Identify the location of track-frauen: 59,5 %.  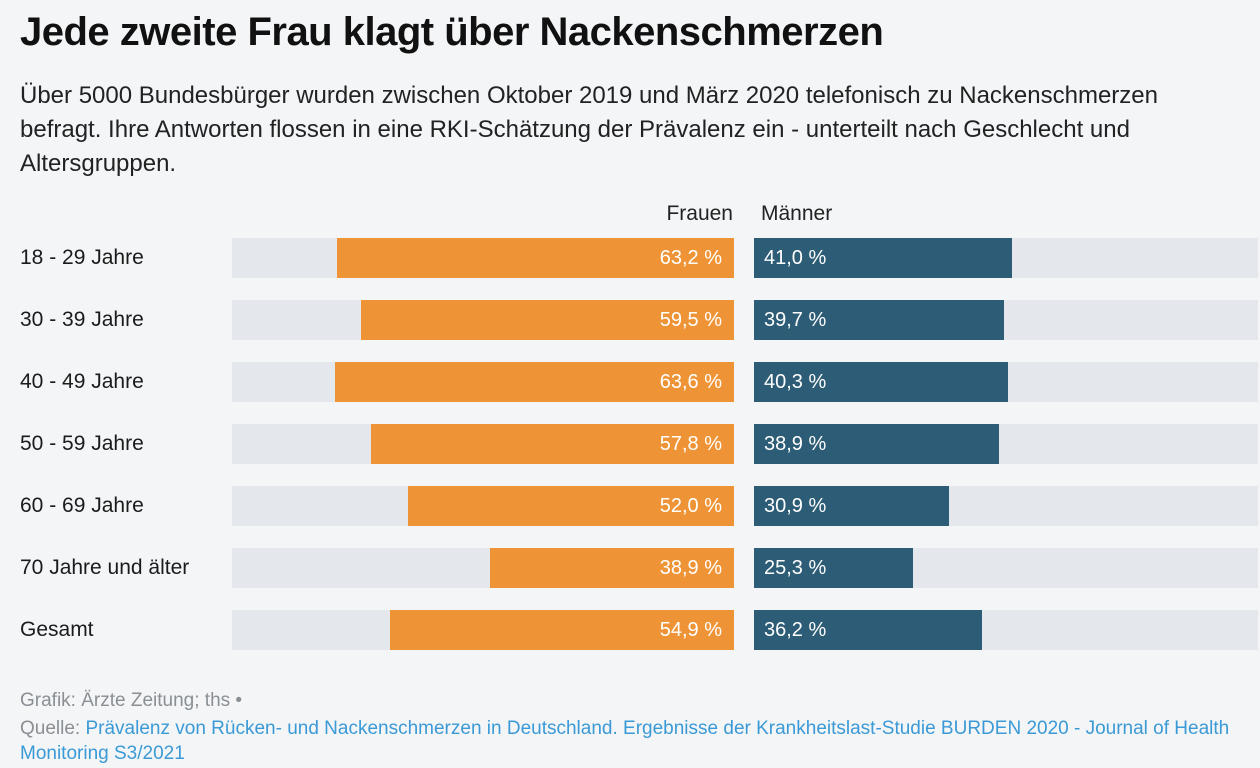
(483, 320).